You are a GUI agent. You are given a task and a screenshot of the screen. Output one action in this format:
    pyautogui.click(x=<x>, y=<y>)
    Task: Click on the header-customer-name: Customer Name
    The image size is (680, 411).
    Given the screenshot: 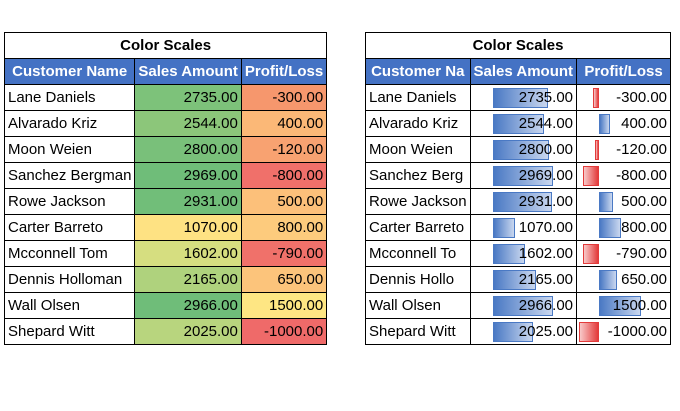 What is the action you would take?
    pyautogui.click(x=69, y=71)
    